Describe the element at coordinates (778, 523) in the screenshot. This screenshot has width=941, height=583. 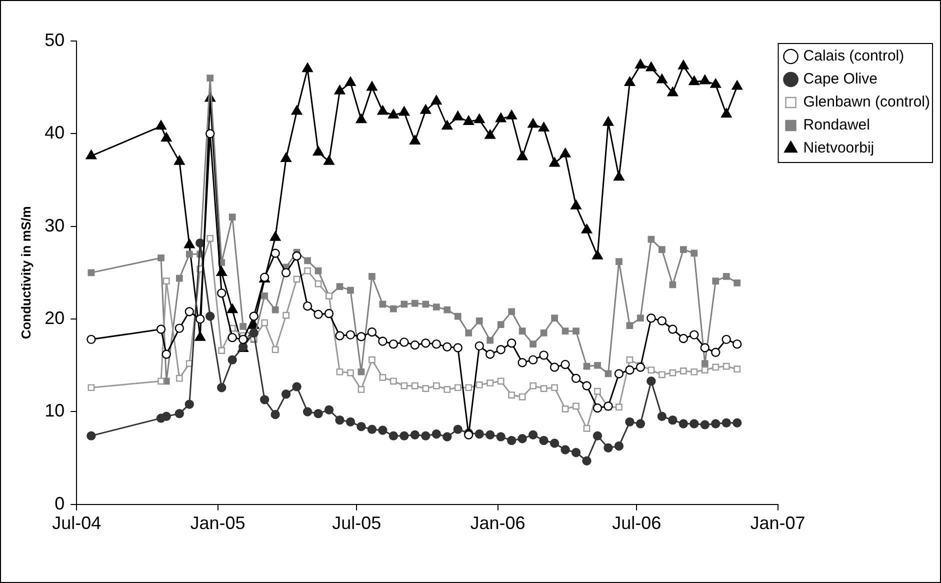
I see `x-tick-label: Jan-07` at that location.